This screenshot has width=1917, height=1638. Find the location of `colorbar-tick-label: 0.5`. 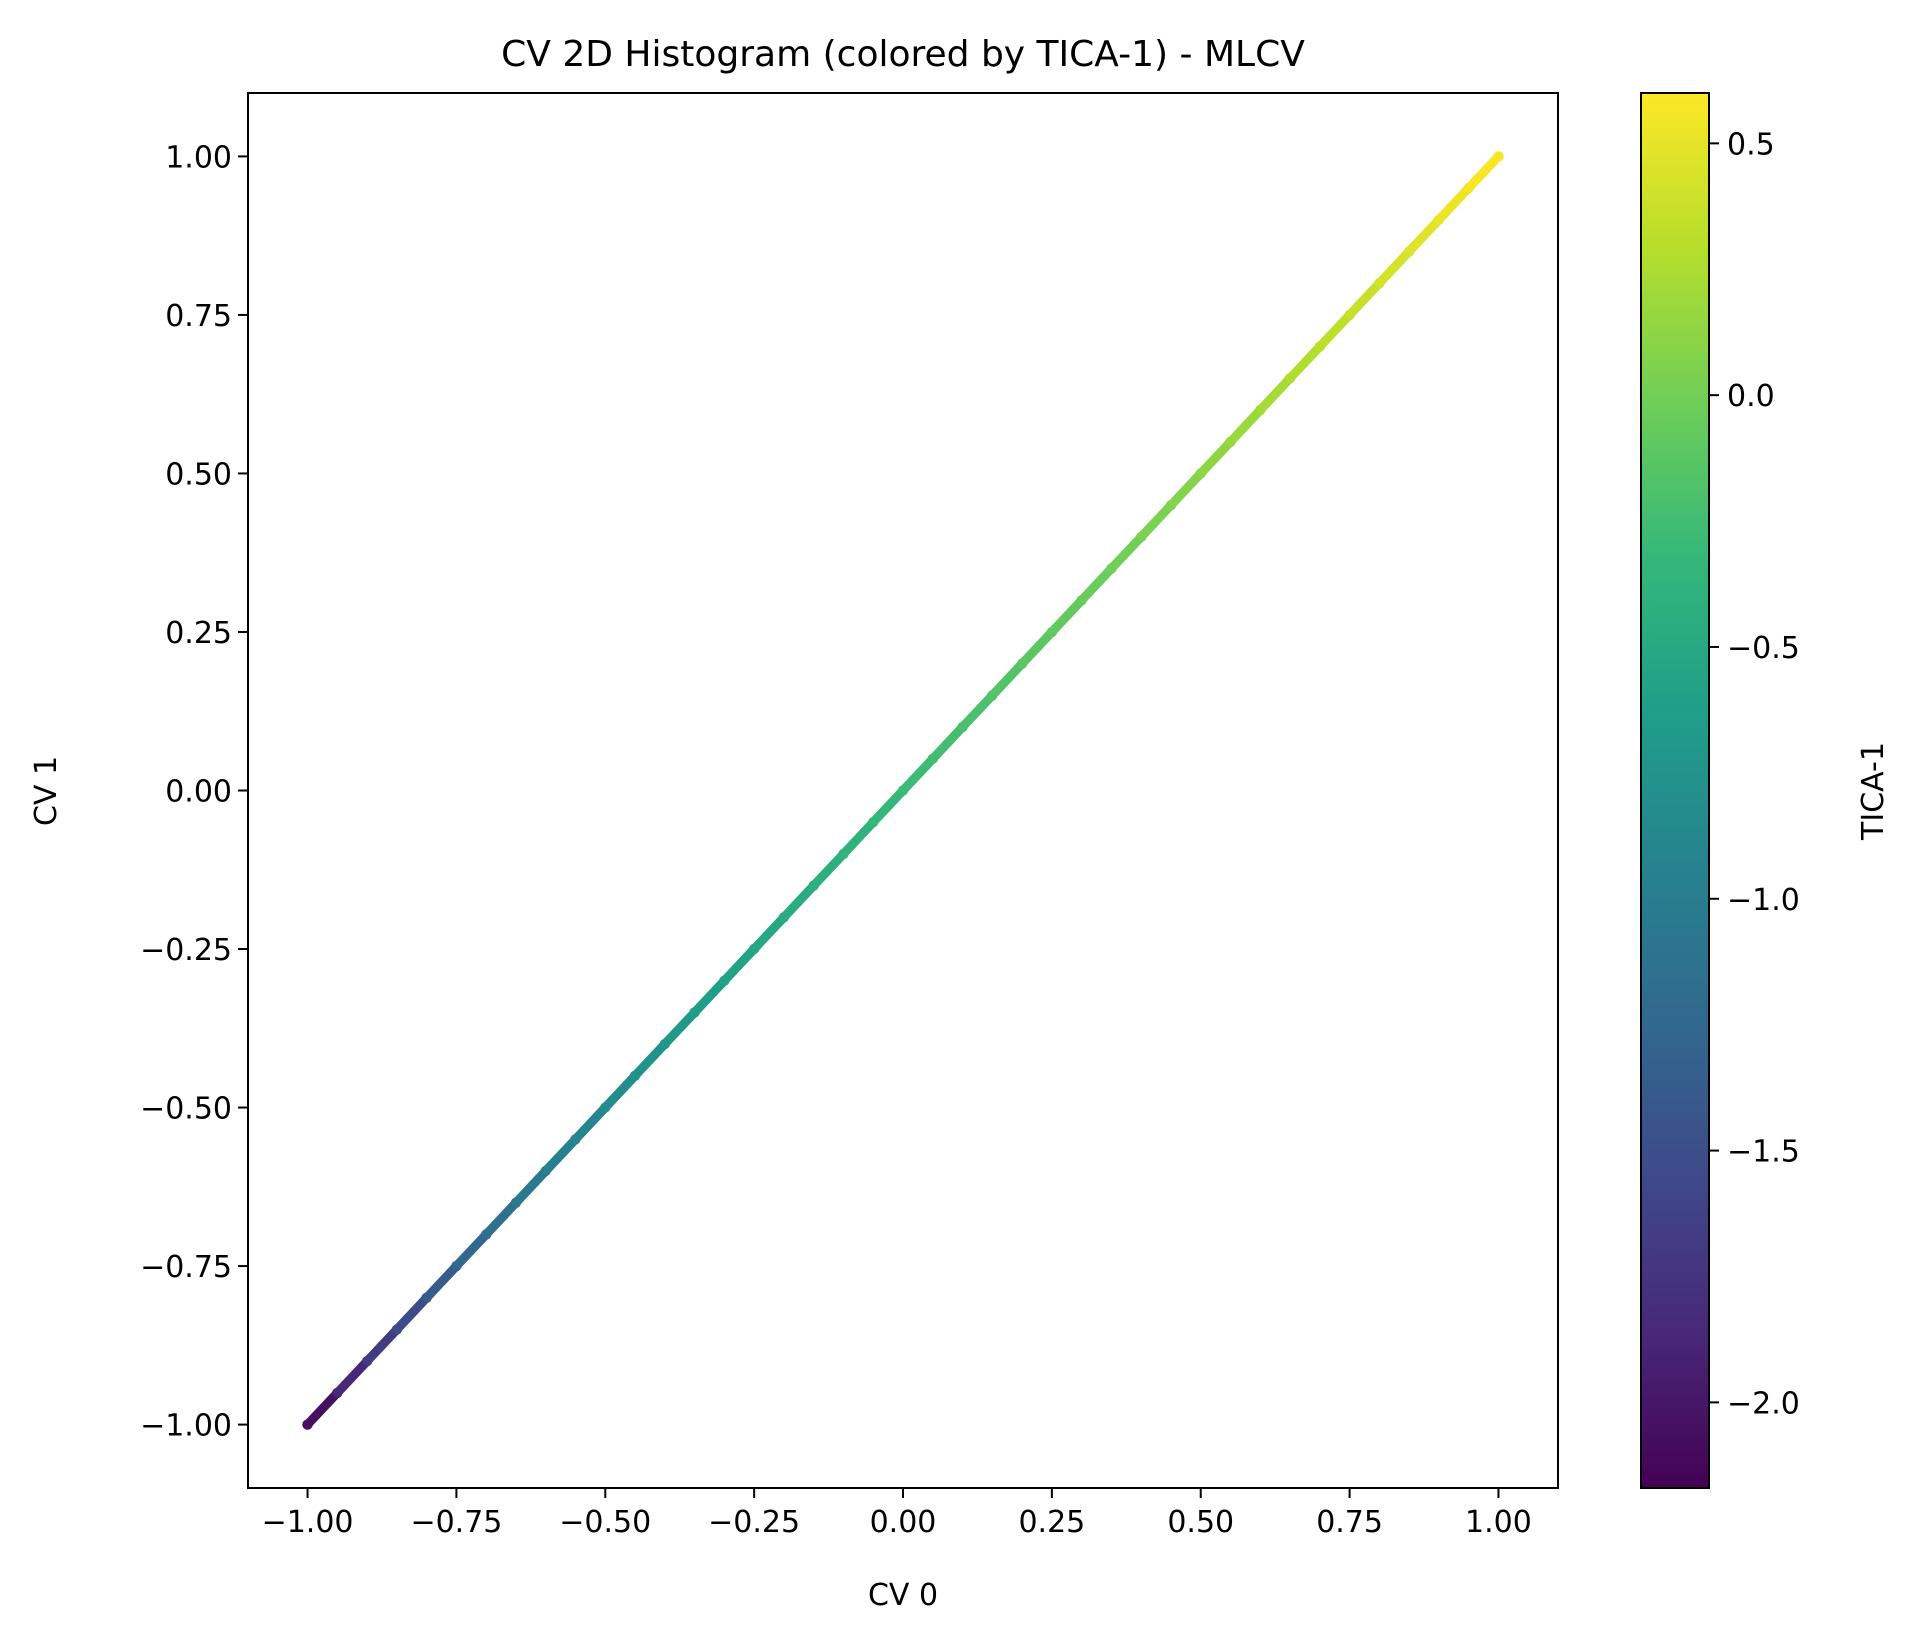

colorbar-tick-label: 0.5 is located at coordinates (1751, 144).